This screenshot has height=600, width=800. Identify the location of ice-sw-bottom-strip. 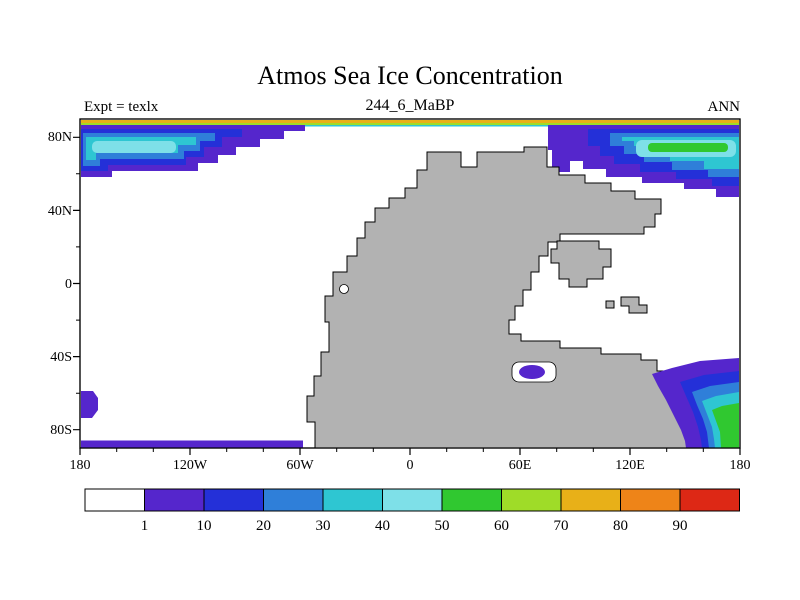
(192, 444).